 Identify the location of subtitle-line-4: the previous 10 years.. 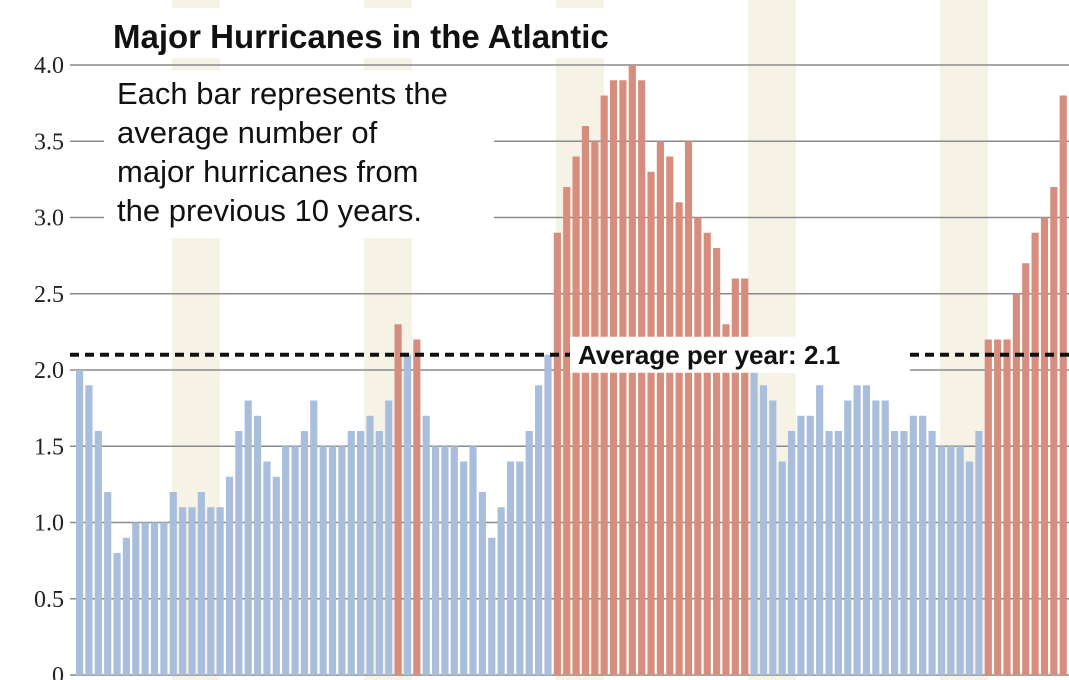
(269, 210).